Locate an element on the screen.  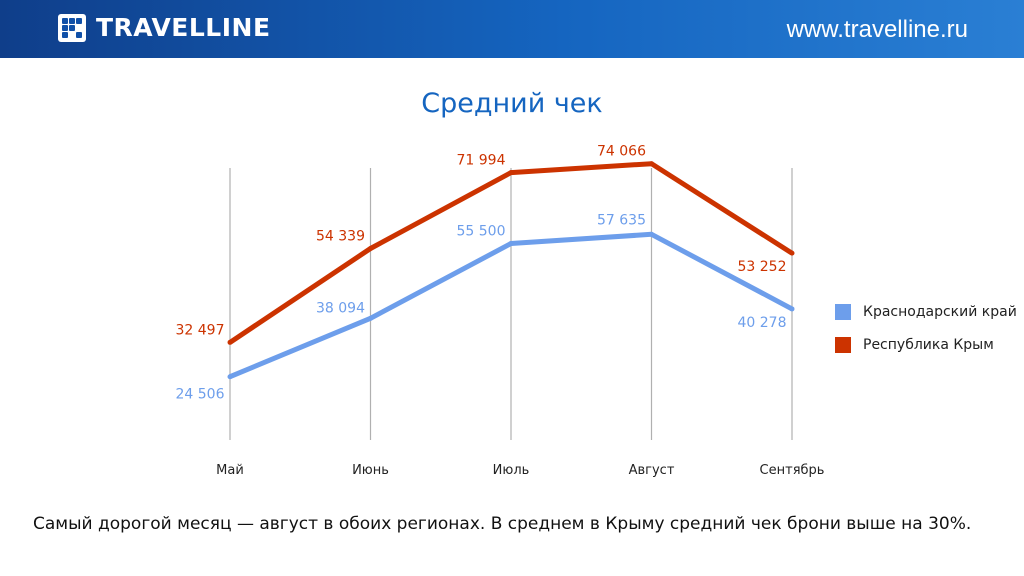
x-tick-label: Июнь is located at coordinates (370, 470).